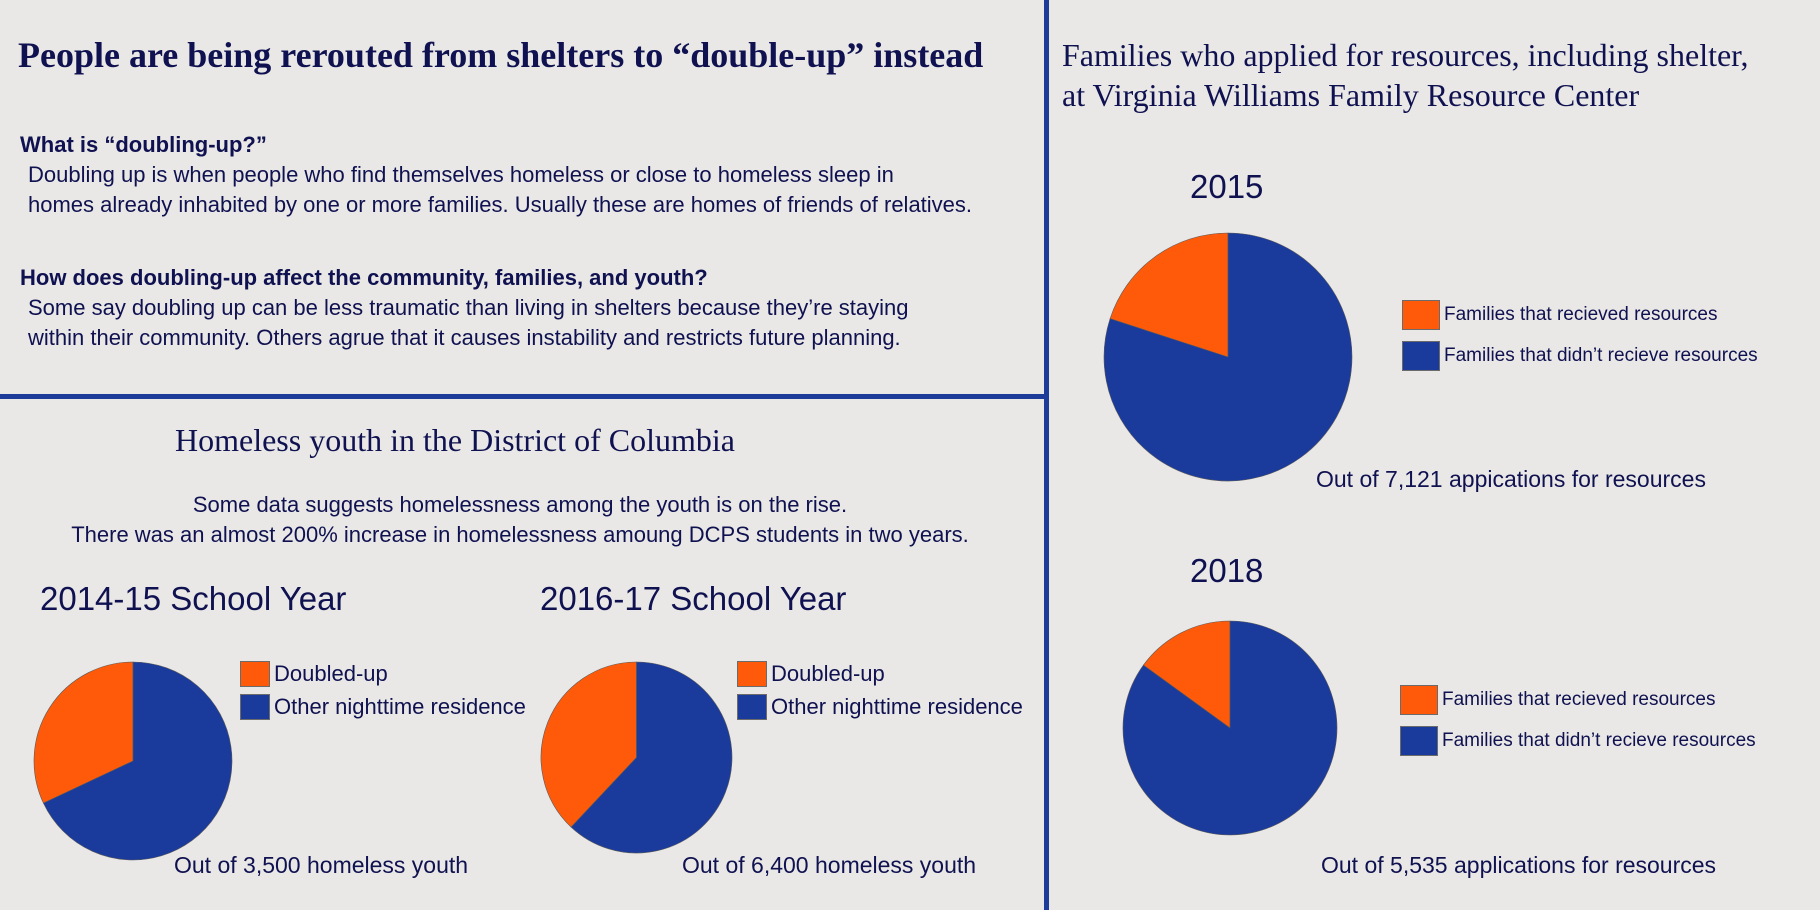  I want to click on pie-chart-2015, so click(1228, 357).